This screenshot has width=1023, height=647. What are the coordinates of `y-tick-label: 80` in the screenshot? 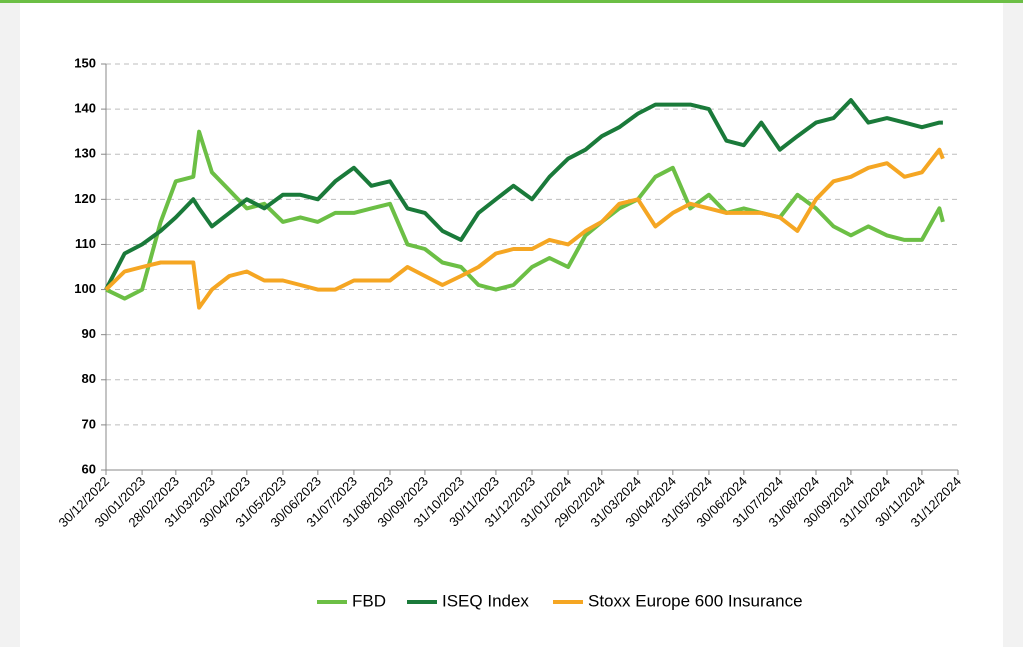 It's located at (89, 378).